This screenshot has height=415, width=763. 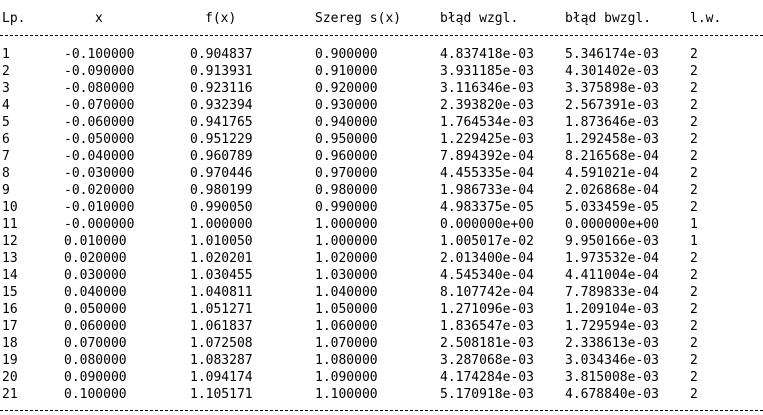 I want to click on table-cell: 7.894392e-04, so click(x=487, y=156).